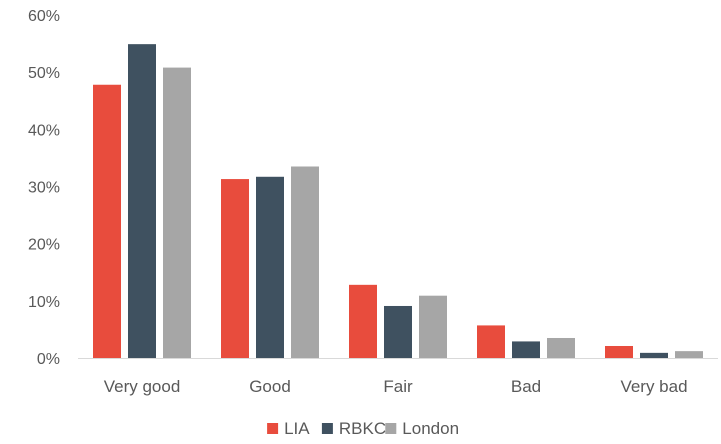 Image resolution: width=721 pixels, height=444 pixels. What do you see at coordinates (305, 262) in the screenshot?
I see `bar-london-good` at bounding box center [305, 262].